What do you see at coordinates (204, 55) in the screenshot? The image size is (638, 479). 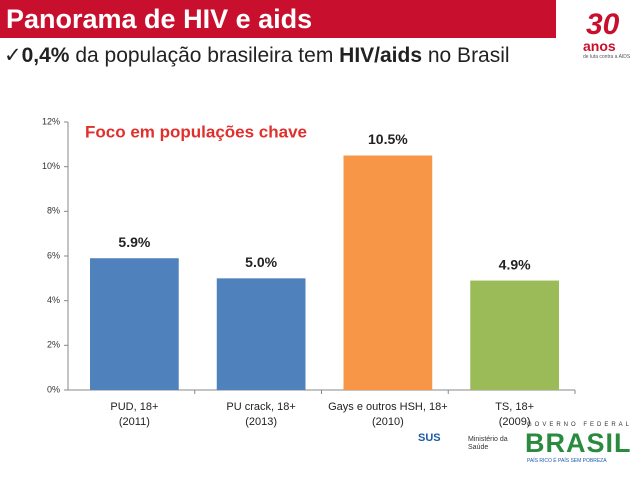 I see `subtitle-part: da população brasileira tem` at bounding box center [204, 55].